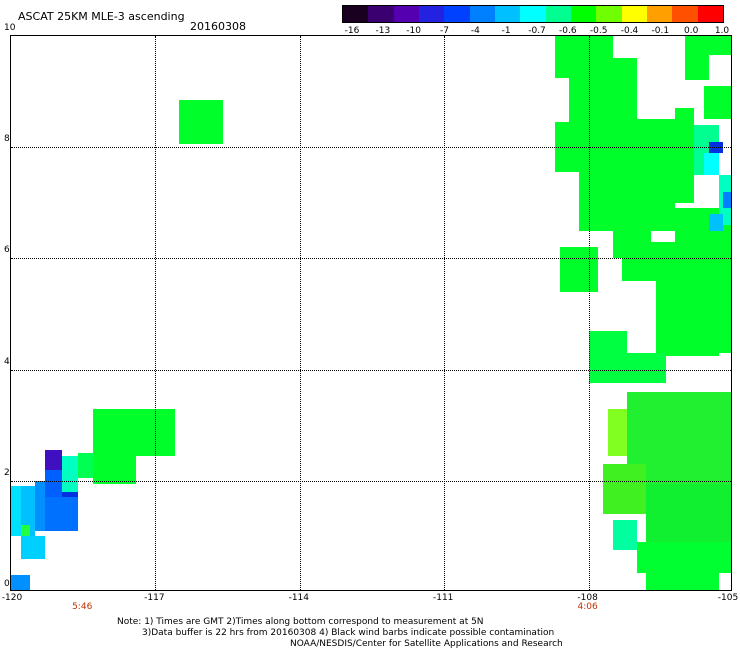 The width and height of the screenshot is (740, 650). I want to click on colorbar-tick-label: 0.0, so click(691, 31).